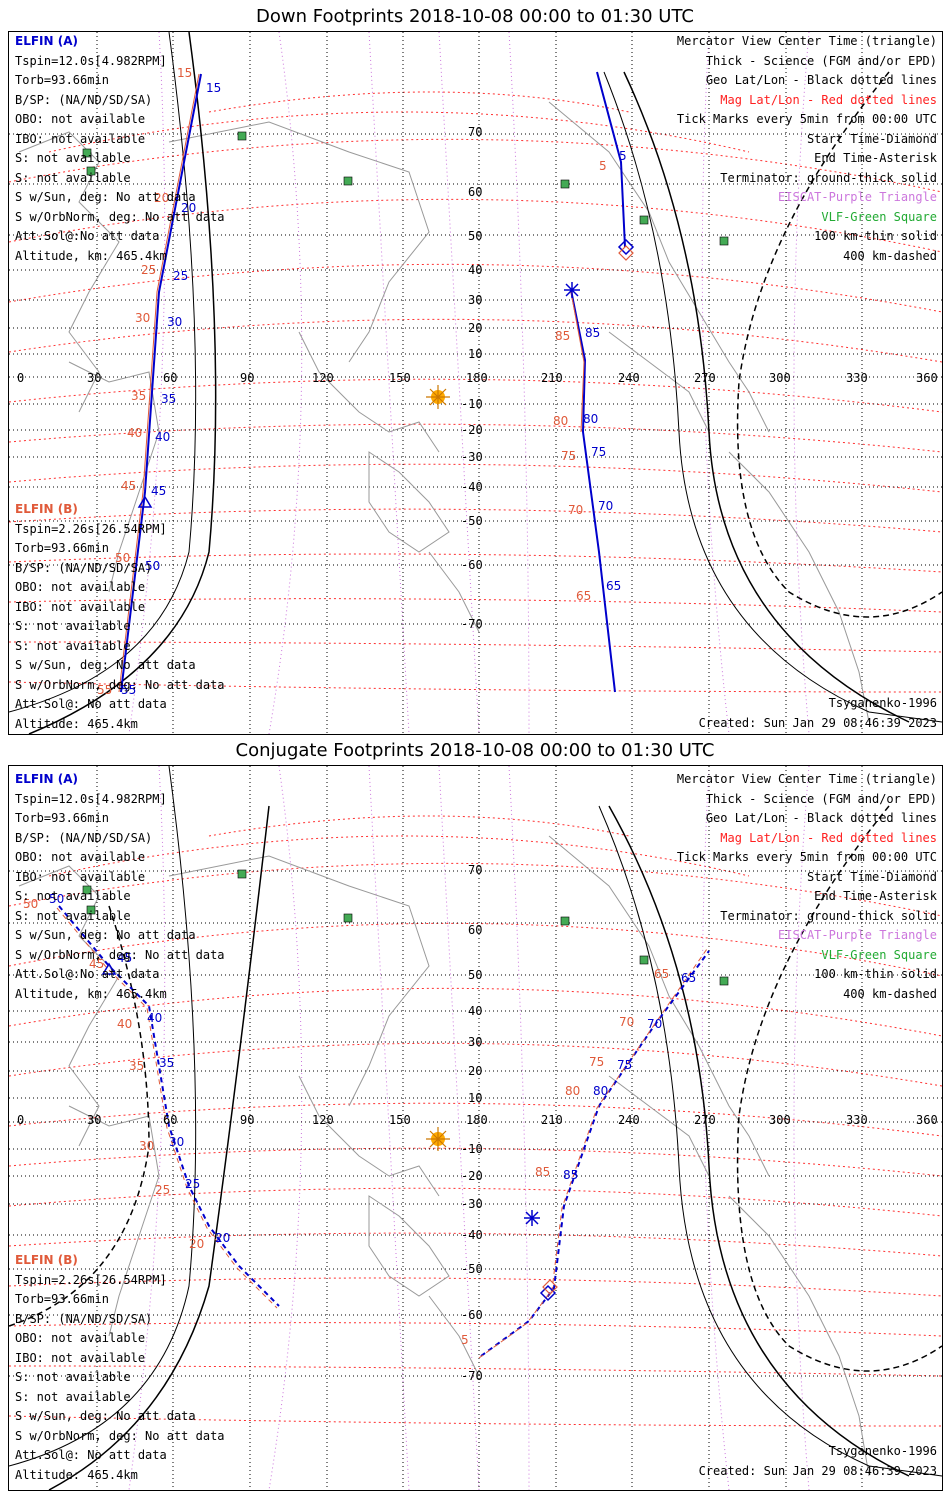 This screenshot has height=1500, width=950. Describe the element at coordinates (629, 378) in the screenshot. I see `lon-label: 240` at that location.